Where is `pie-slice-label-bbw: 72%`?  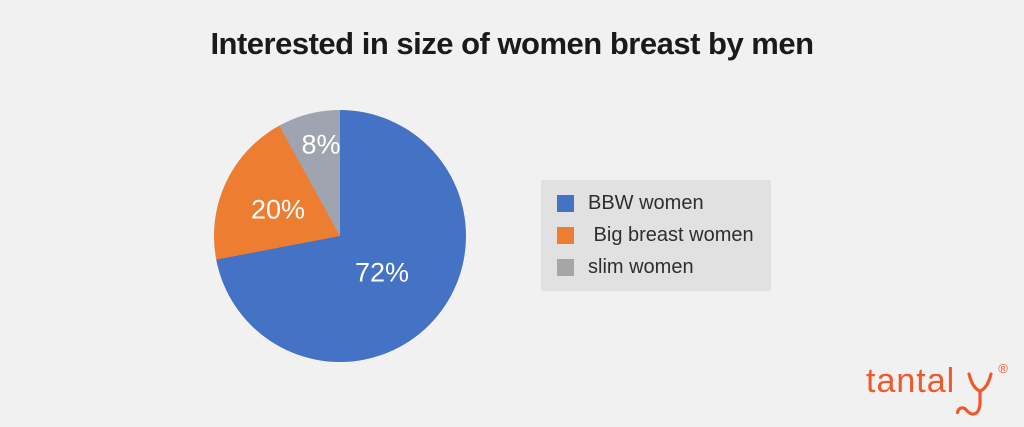 pie-slice-label-bbw: 72% is located at coordinates (382, 272).